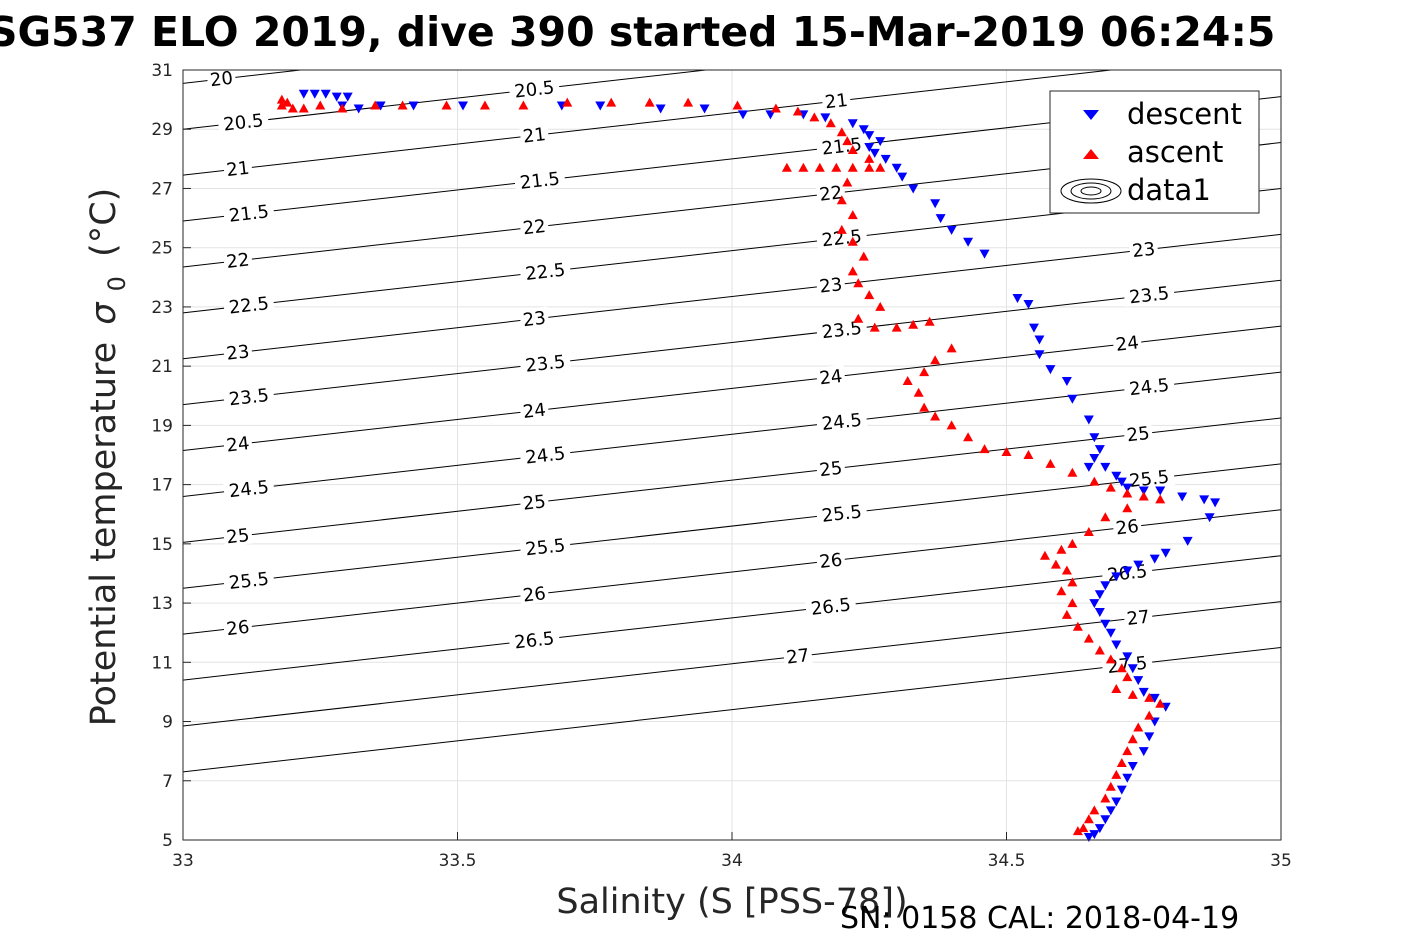 The width and height of the screenshot is (1417, 945). Describe the element at coordinates (104, 222) in the screenshot. I see `y-axis-label-unit: (°C)` at that location.